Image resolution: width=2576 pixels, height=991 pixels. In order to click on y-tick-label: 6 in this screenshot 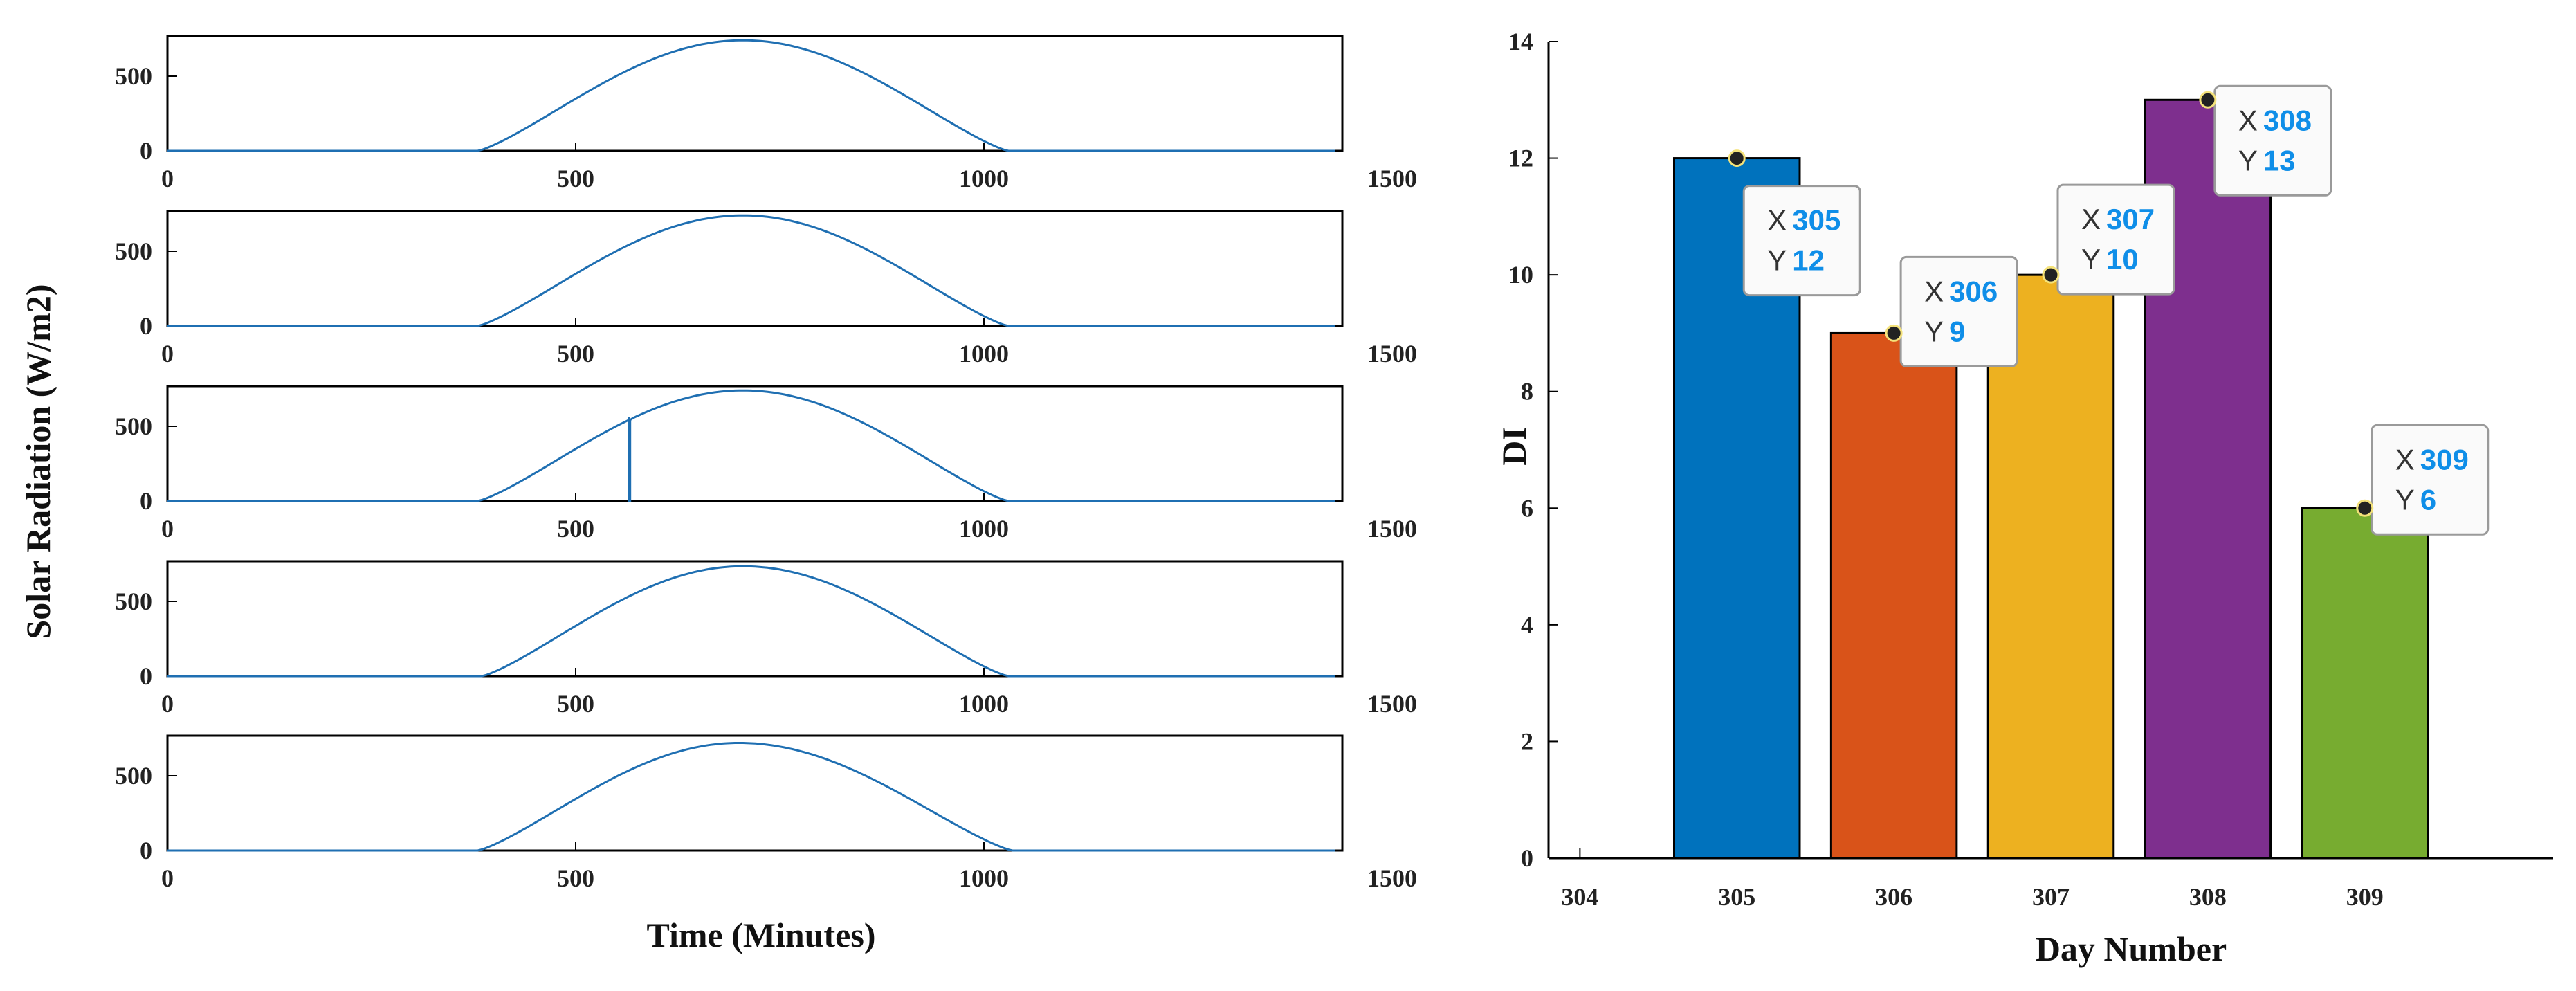, I will do `click(1527, 508)`.